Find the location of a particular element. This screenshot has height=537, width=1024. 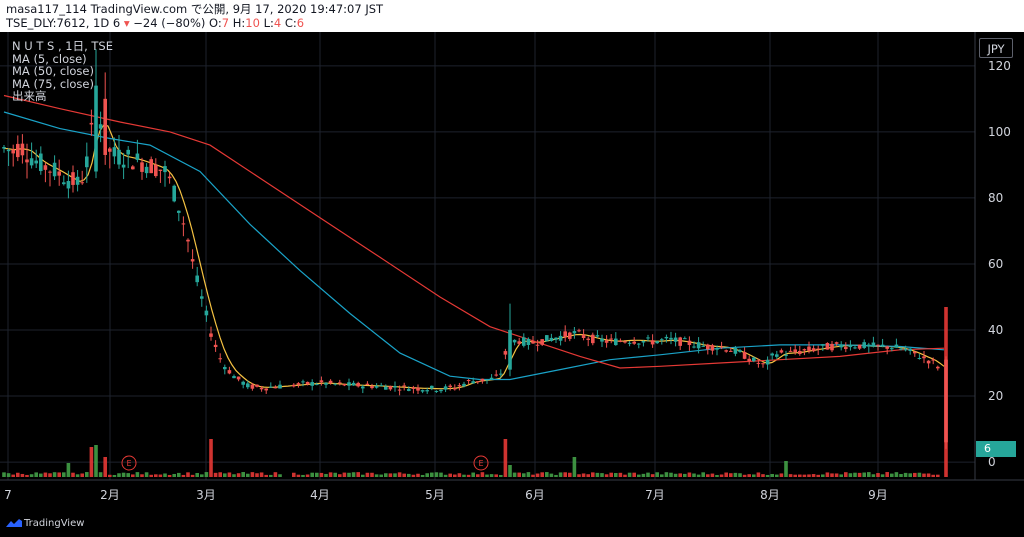

legend-ma5: MA (5, close) is located at coordinates (49, 58).